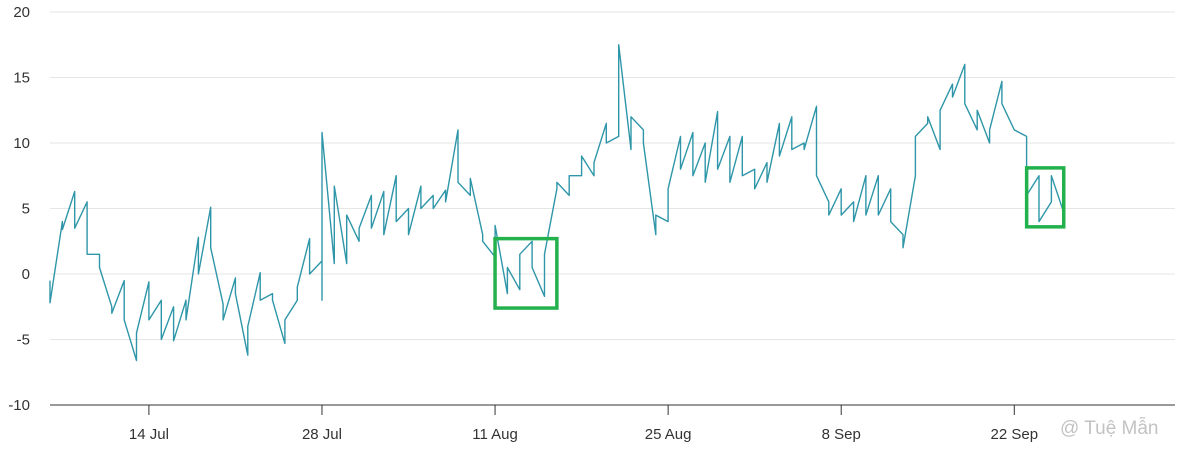  What do you see at coordinates (322, 434) in the screenshot?
I see `x-tick-label: 28 Jul` at bounding box center [322, 434].